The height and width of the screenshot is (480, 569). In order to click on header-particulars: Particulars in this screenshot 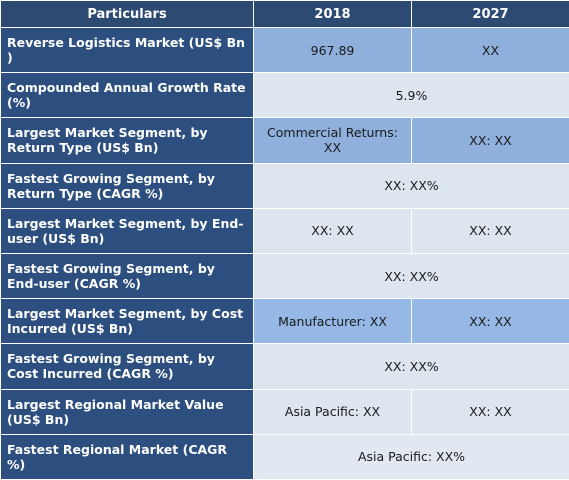, I will do `click(127, 14)`.